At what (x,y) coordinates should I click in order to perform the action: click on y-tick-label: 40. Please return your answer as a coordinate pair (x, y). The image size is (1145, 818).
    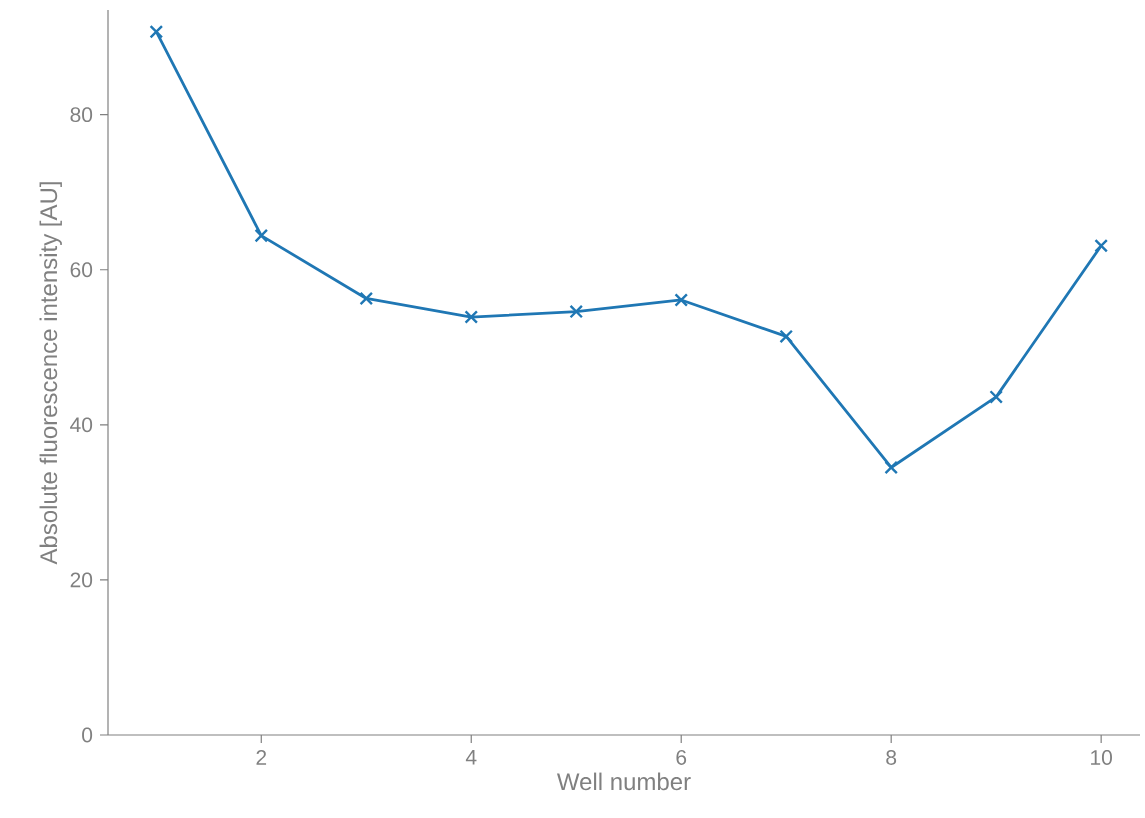
    Looking at the image, I should click on (81, 425).